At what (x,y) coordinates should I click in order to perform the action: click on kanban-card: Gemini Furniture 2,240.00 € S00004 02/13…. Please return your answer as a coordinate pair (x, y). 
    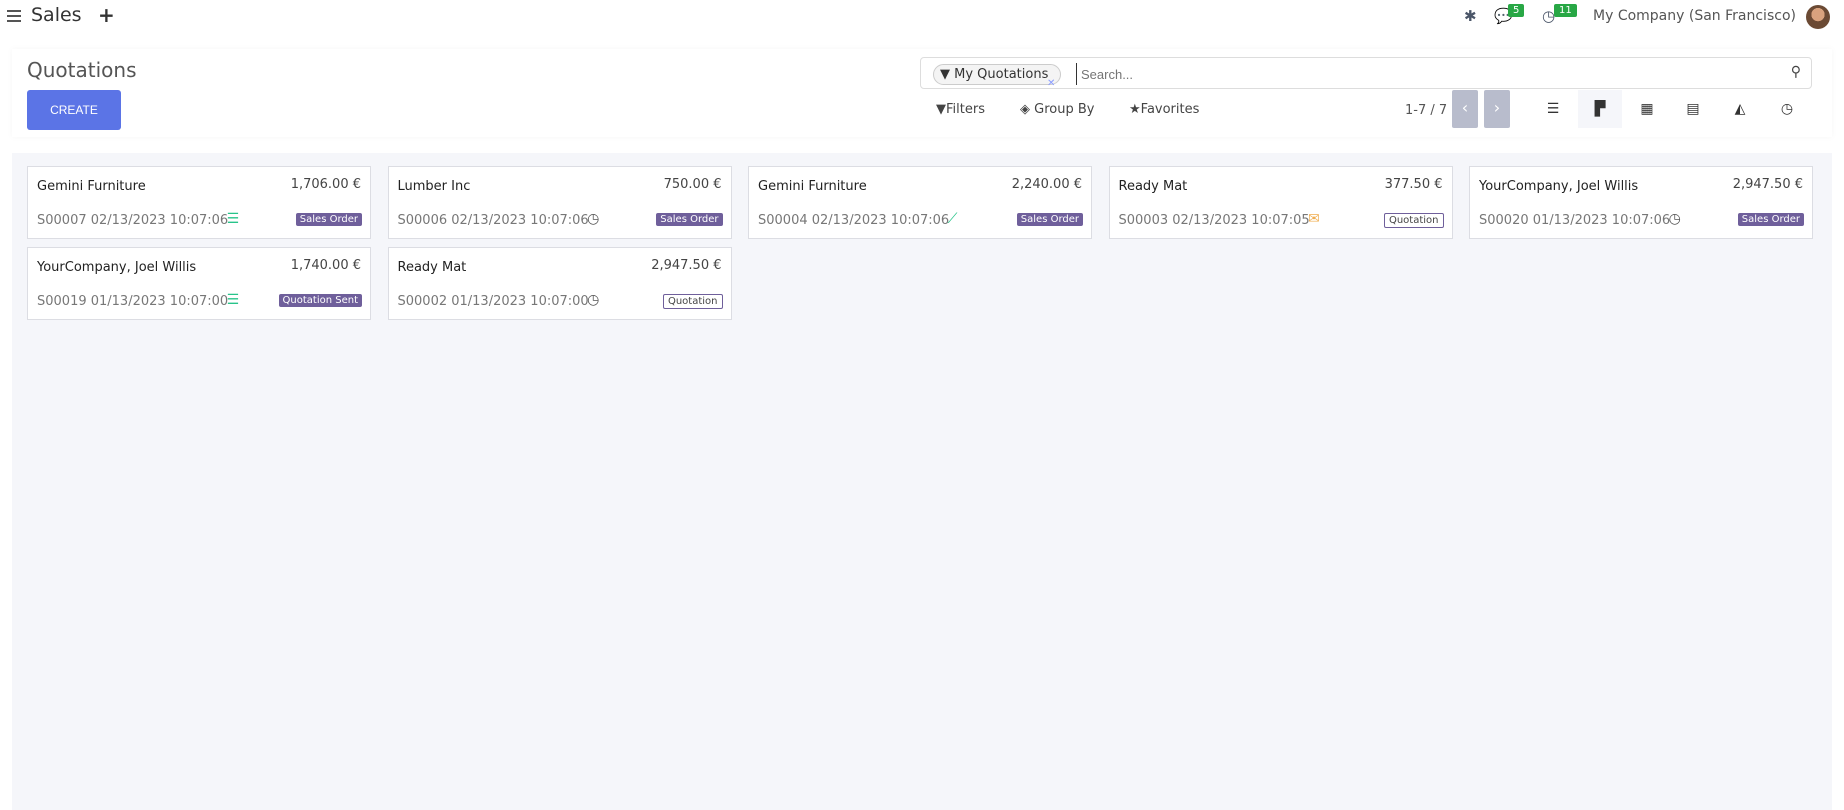
    Looking at the image, I should click on (920, 202).